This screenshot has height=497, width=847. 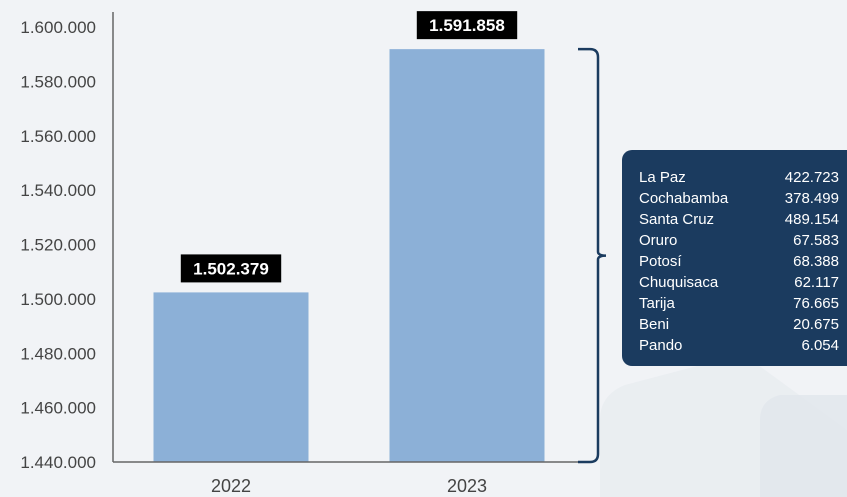 What do you see at coordinates (723, 427) in the screenshot?
I see `background-decor` at bounding box center [723, 427].